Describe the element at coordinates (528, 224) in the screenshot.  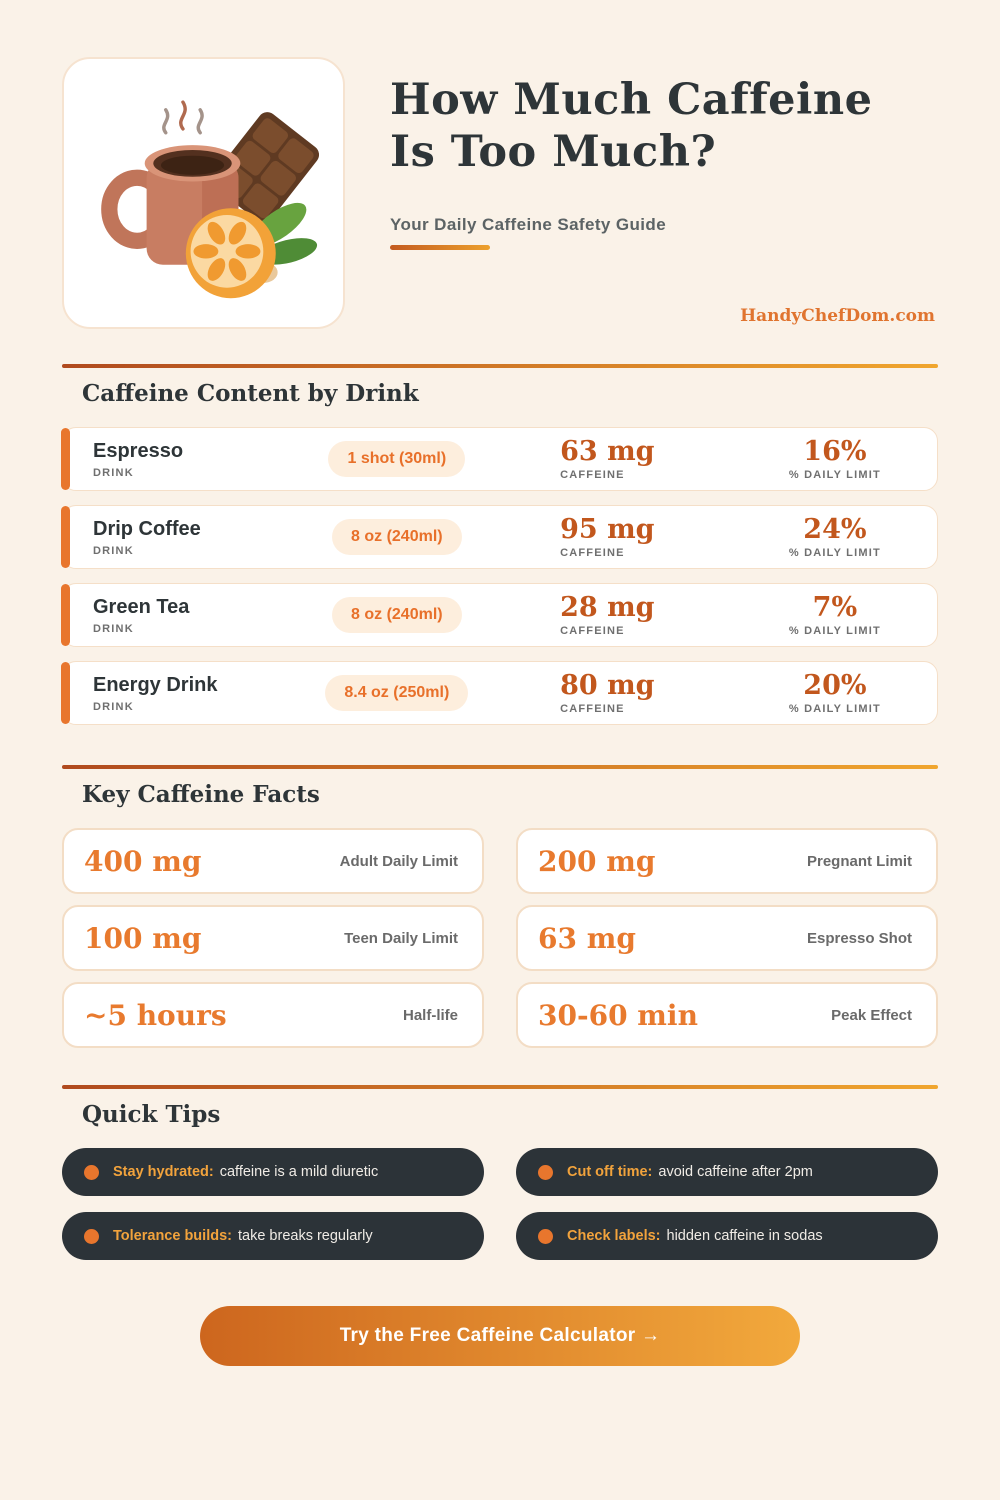
I see `page-subtitle: Your Daily Caffeine Safety Guide` at that location.